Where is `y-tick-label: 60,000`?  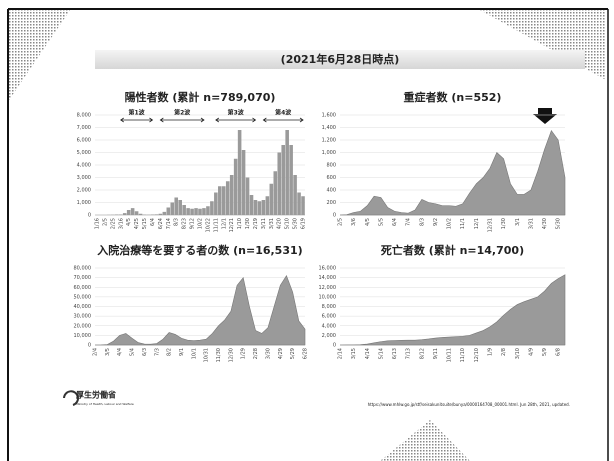 y-tick-label: 60,000 is located at coordinates (83, 288).